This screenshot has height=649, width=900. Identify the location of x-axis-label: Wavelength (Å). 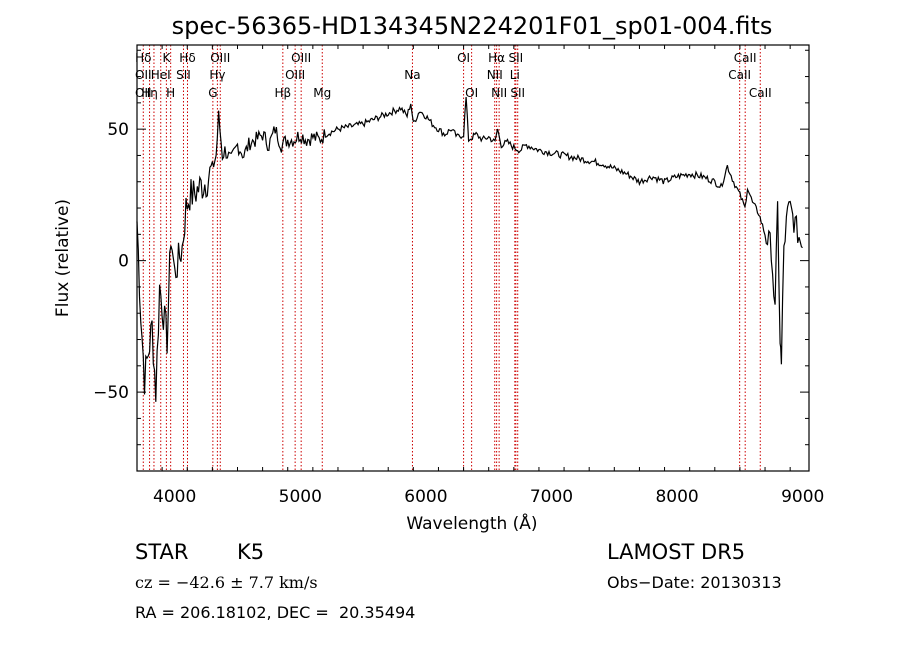
(471, 523).